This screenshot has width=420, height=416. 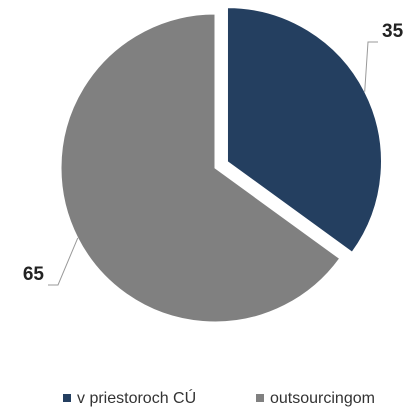 I want to click on legend-label: outsourcingom, so click(x=322, y=398).